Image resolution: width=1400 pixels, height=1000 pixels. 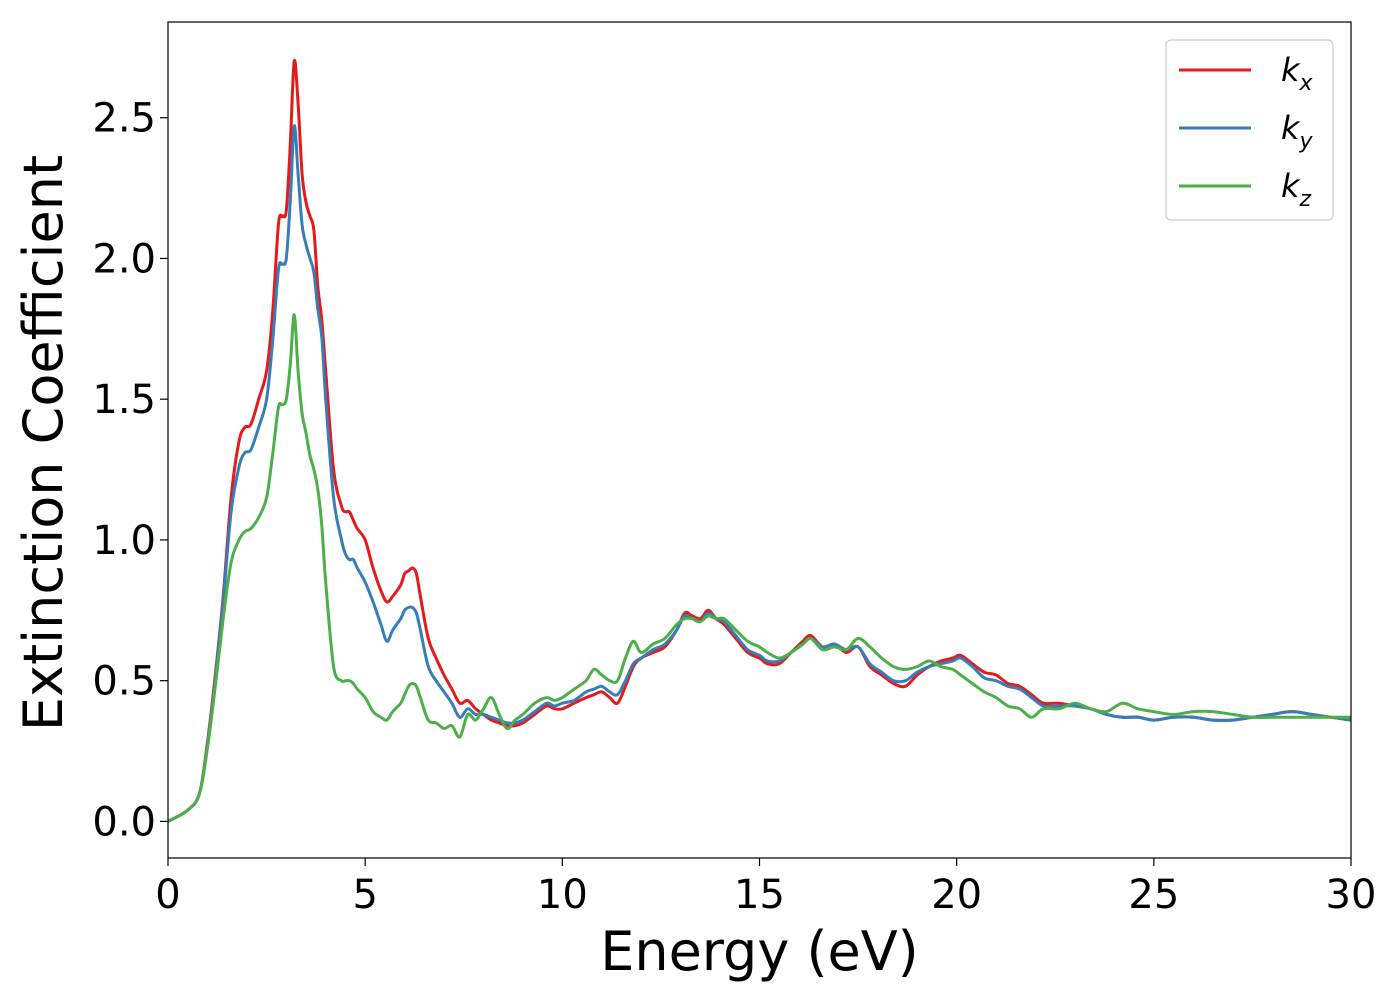 I want to click on x-axis: 0 5 10 15 20 25 30, so click(x=765, y=888).